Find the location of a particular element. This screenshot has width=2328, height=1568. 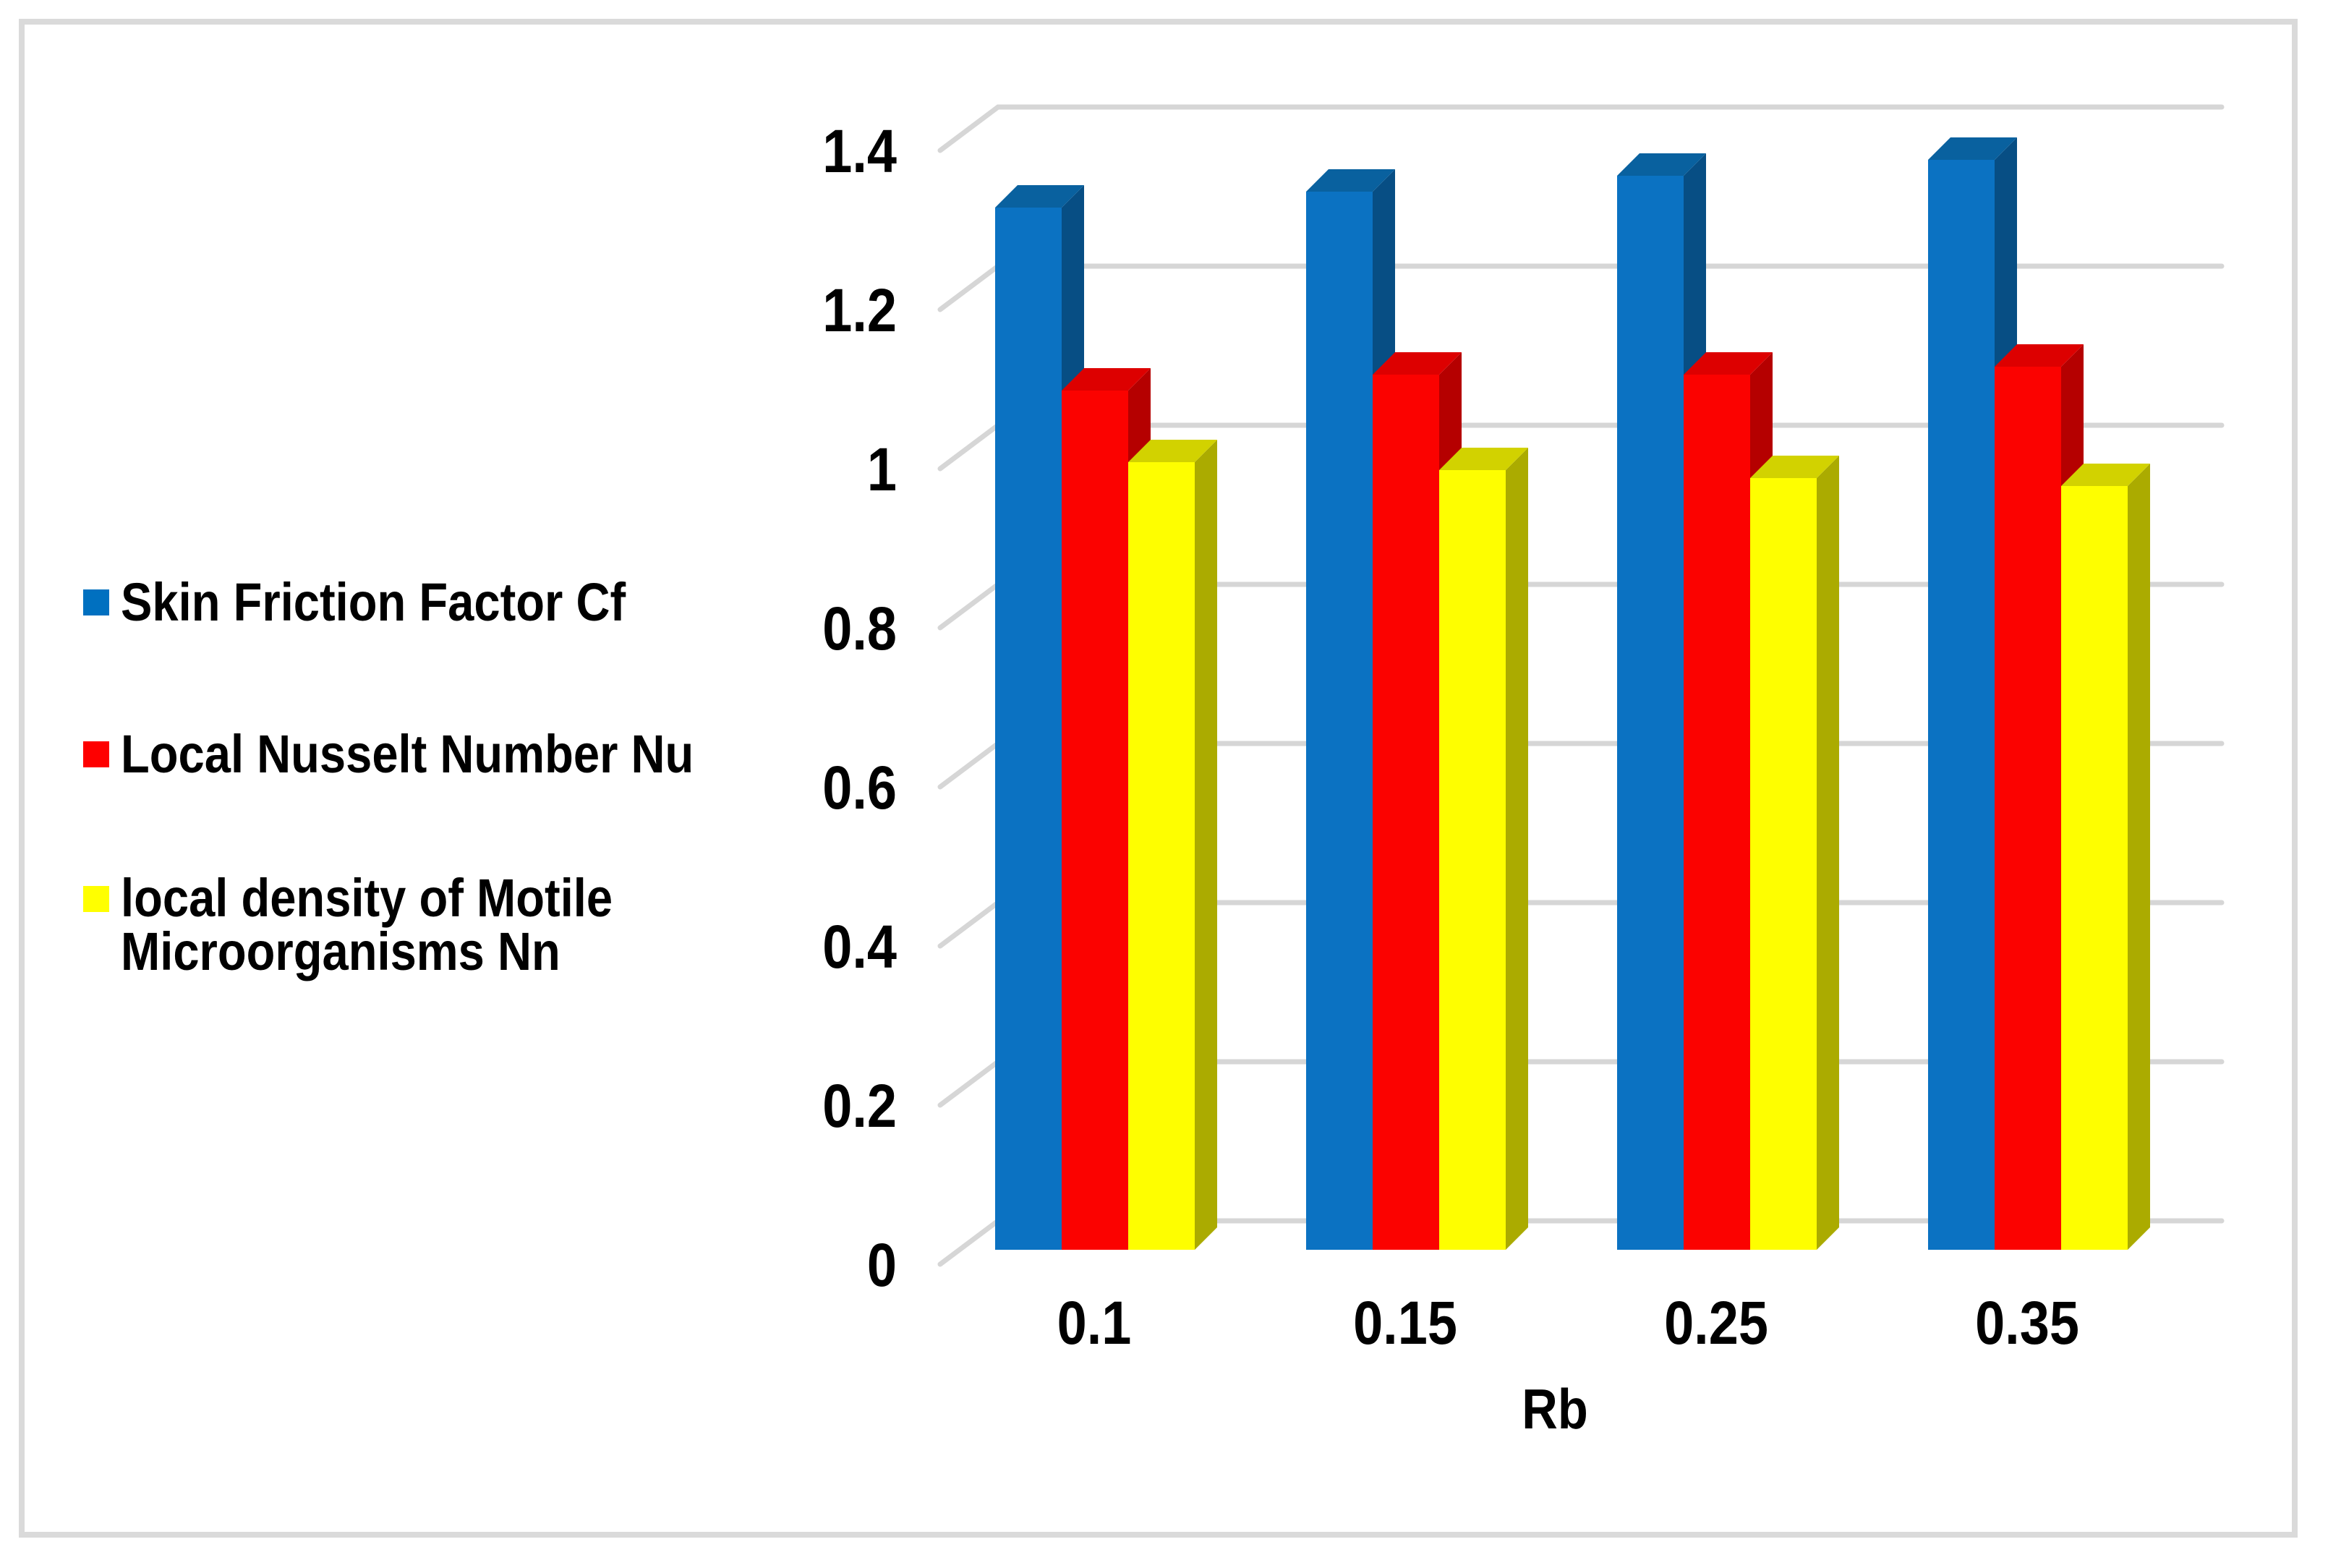

bar-s1-c2-front is located at coordinates (1717, 812).